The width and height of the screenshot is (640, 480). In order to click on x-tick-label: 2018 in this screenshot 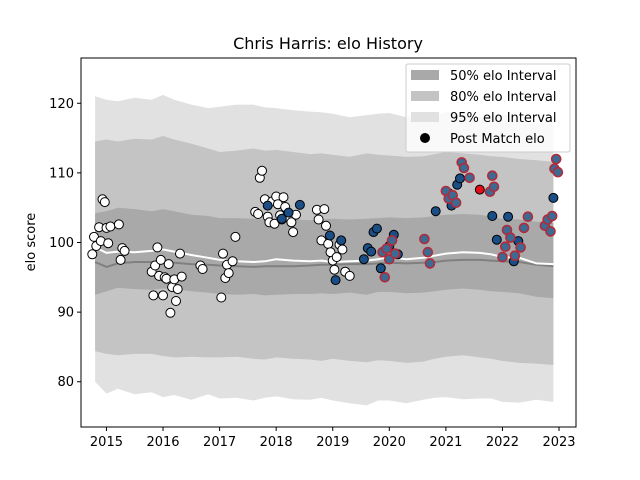, I will do `click(276, 442)`.